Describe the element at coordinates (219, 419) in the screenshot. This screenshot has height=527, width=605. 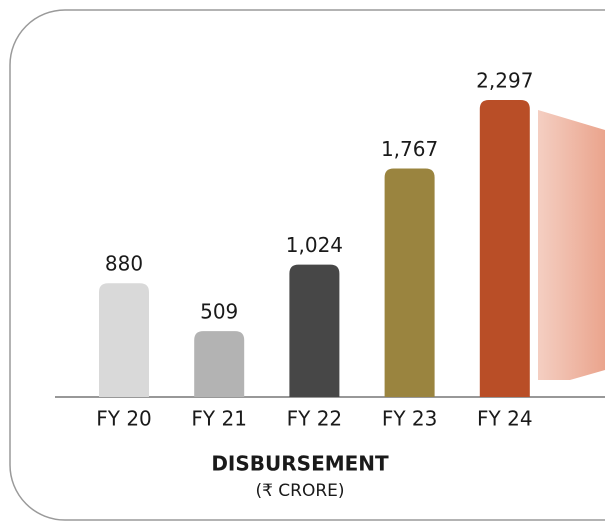
I see `x-tick-label: FY 21` at that location.